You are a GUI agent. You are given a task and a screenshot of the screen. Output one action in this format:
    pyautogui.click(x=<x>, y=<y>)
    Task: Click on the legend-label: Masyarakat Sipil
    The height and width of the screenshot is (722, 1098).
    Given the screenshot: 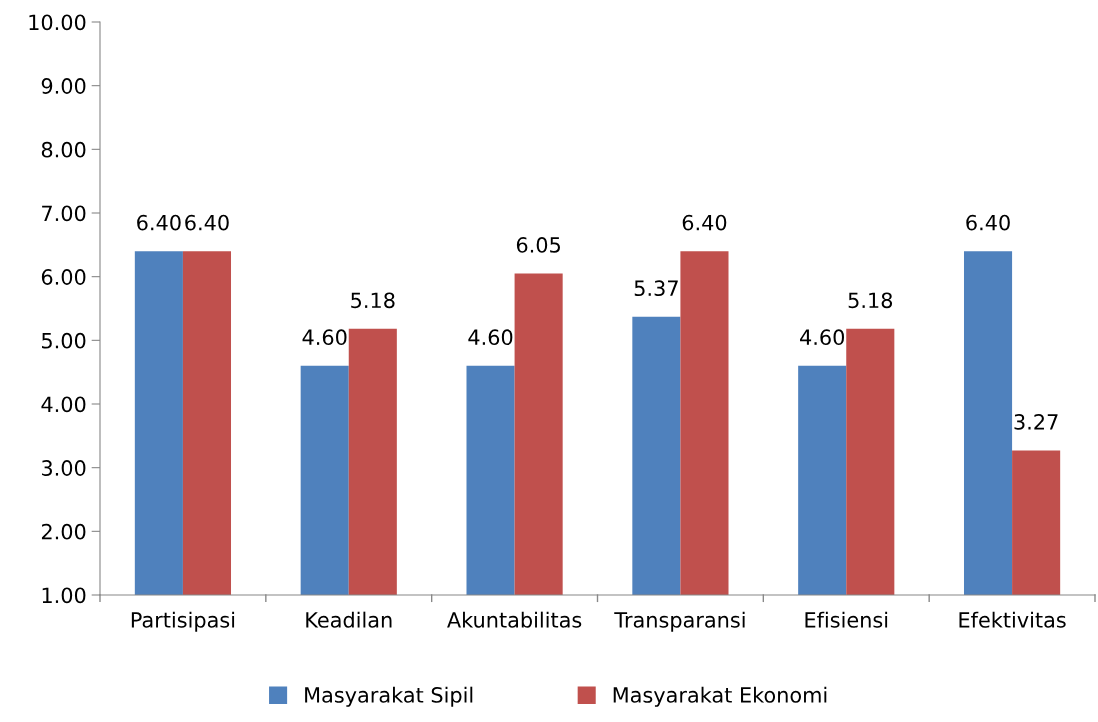 What is the action you would take?
    pyautogui.click(x=389, y=696)
    